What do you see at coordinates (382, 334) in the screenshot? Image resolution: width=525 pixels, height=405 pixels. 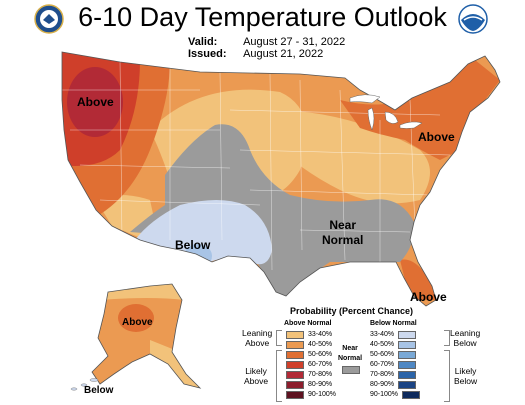 I see `legend-below-label: 33-40%` at bounding box center [382, 334].